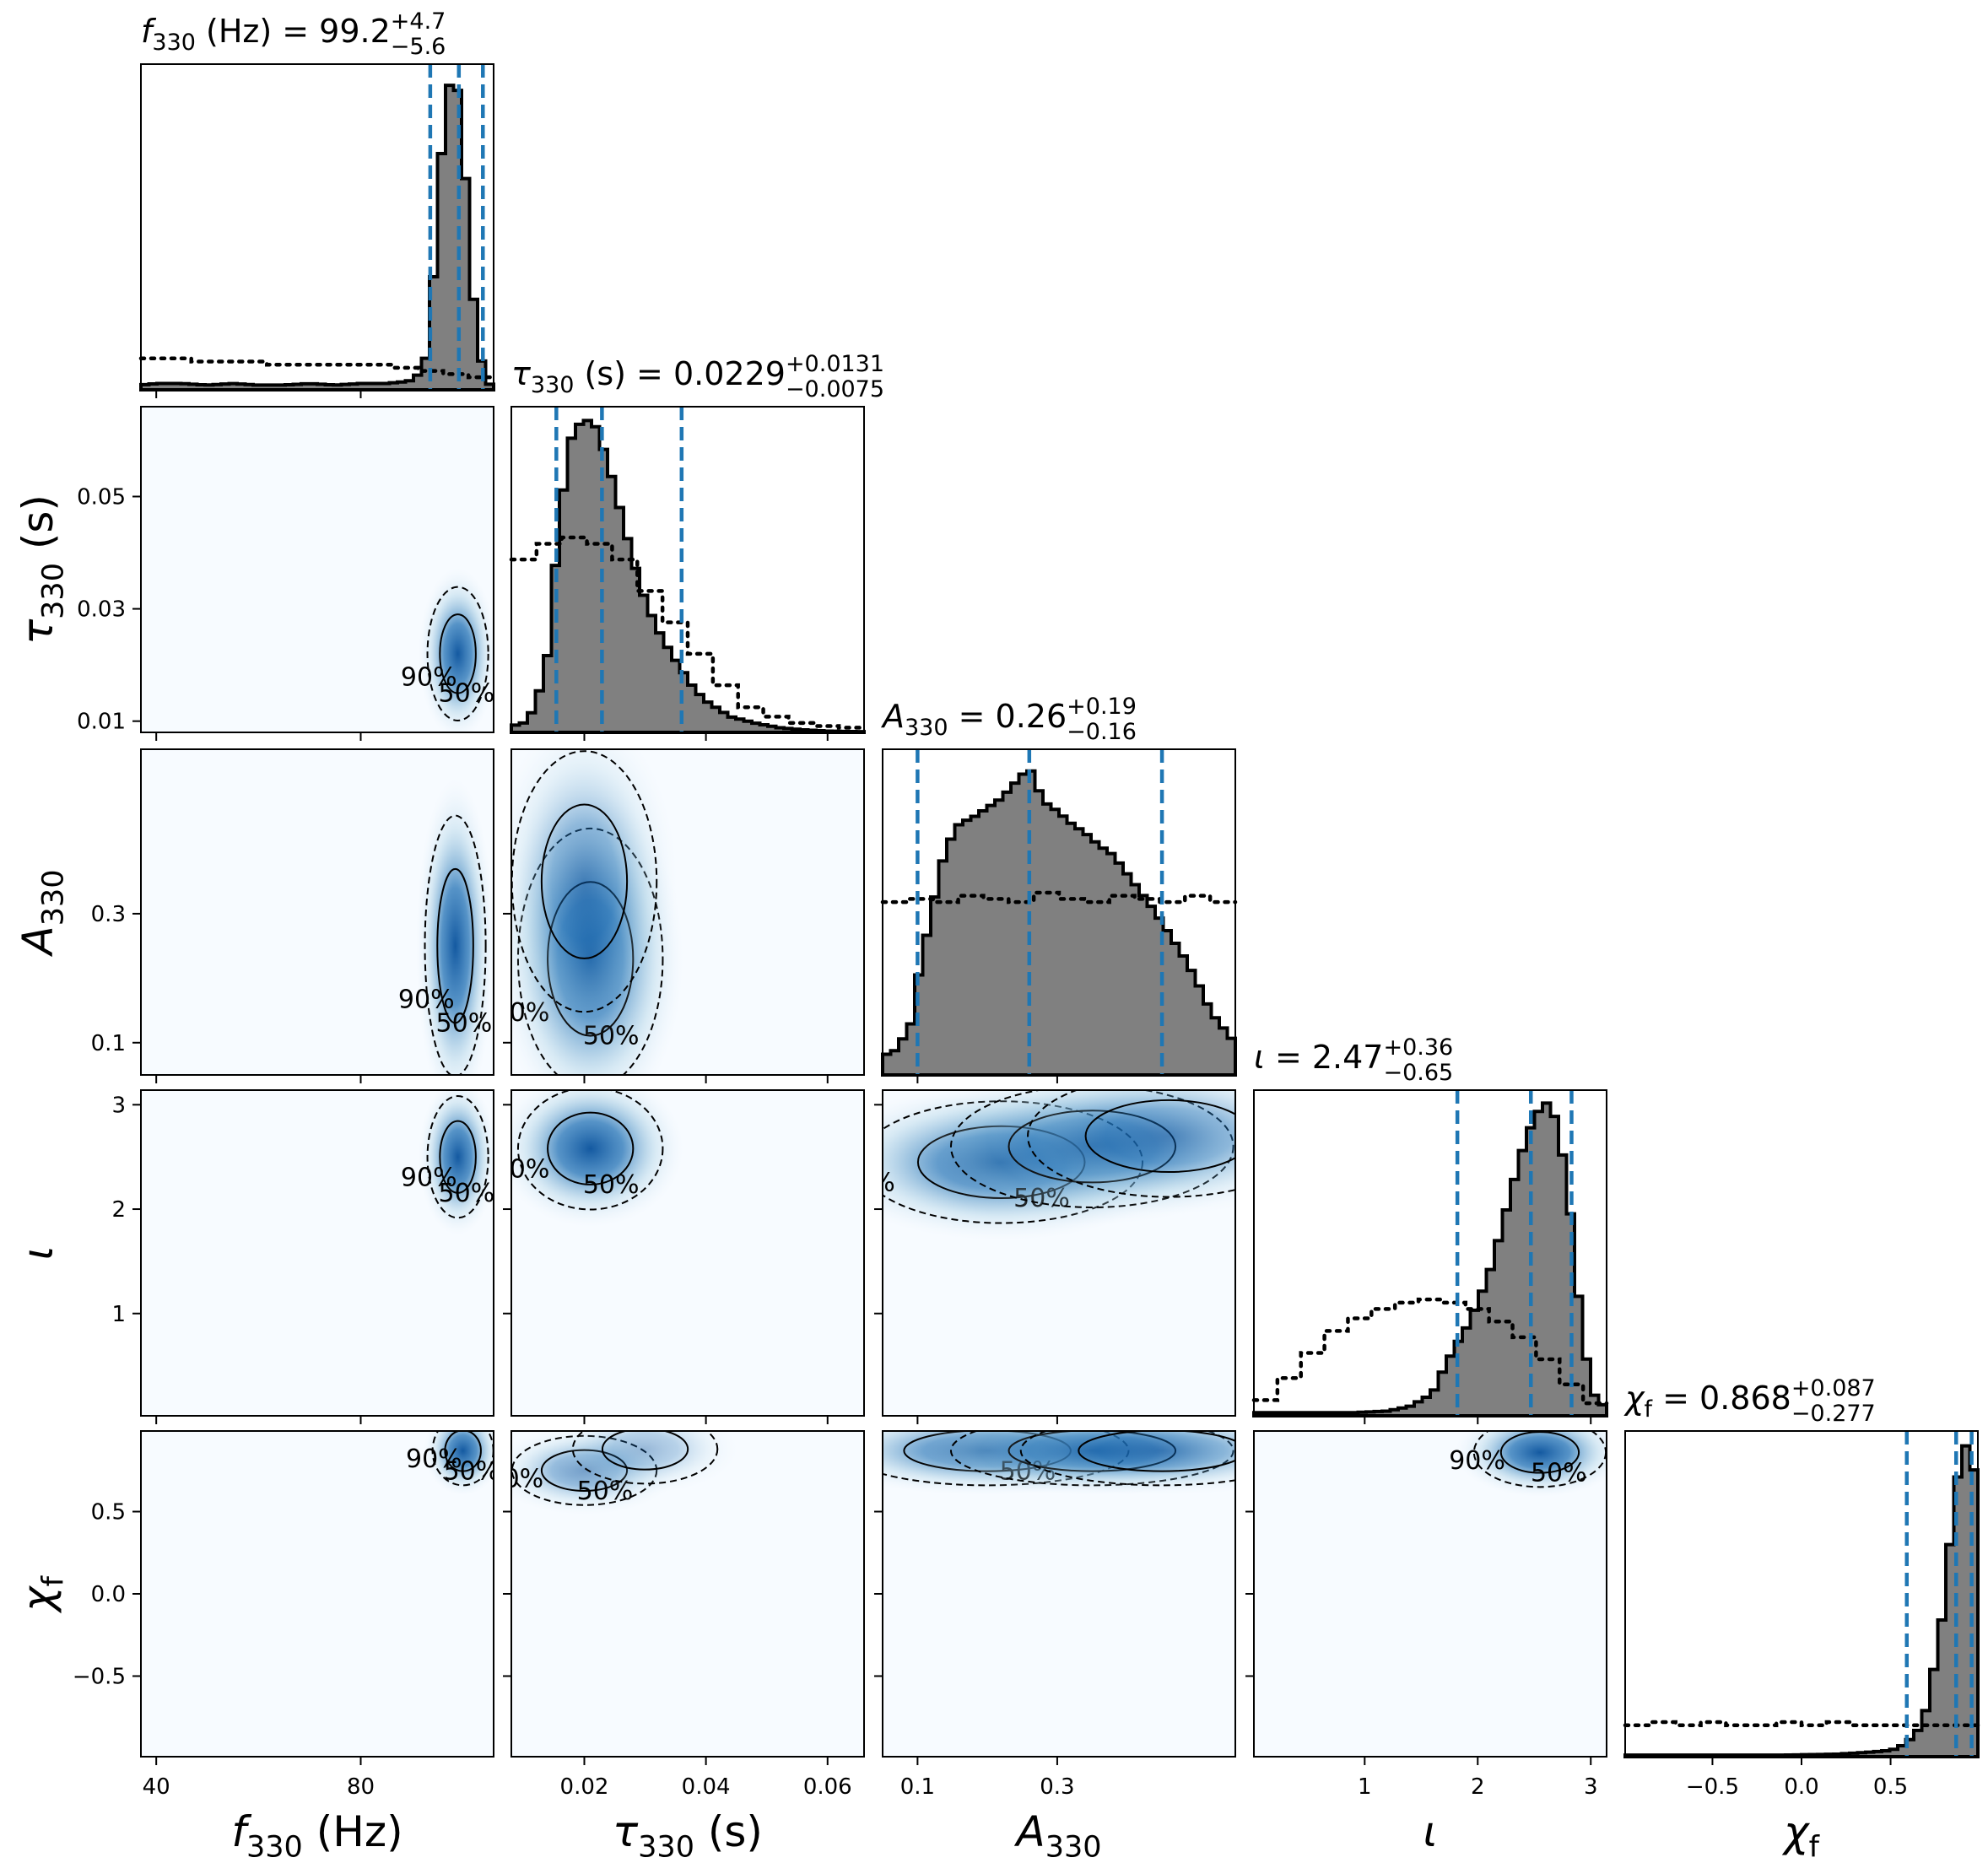 The image size is (1988, 1863). Describe the element at coordinates (688, 1835) in the screenshot. I see `x-axis-label-tau: τ330 (s)` at that location.